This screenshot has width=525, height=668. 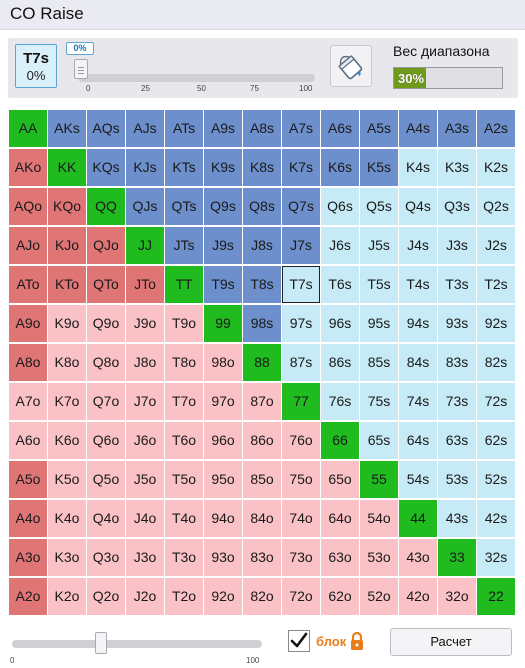 I want to click on hand-cell: T7s, so click(x=301, y=284).